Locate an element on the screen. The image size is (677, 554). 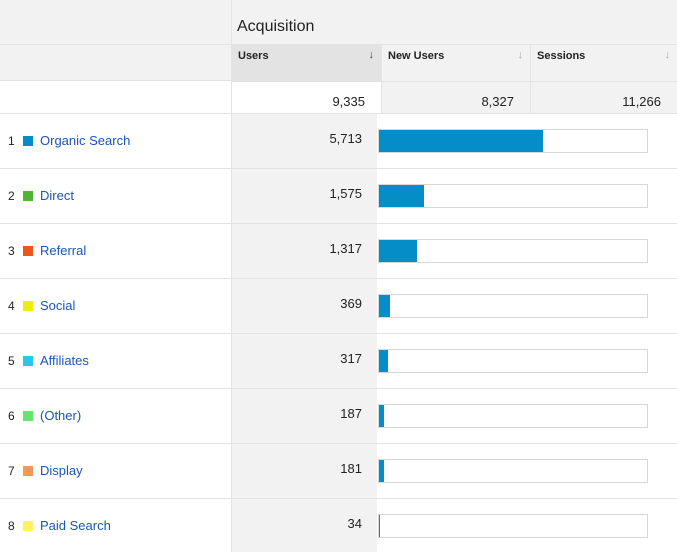
channel-link: Social is located at coordinates (58, 305).